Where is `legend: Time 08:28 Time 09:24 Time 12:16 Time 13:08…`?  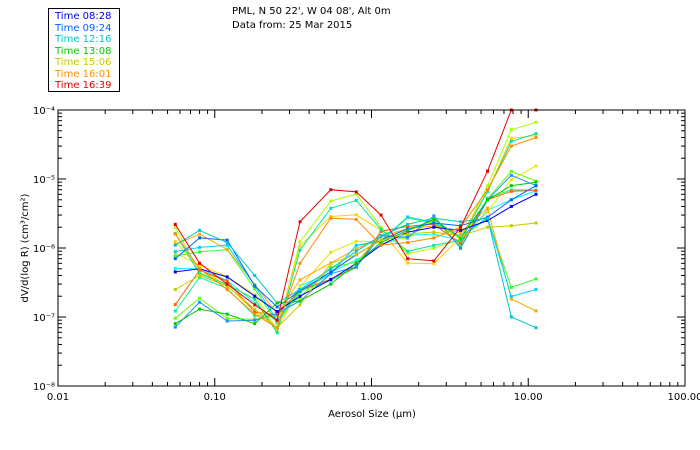
legend: Time 08:28 Time 09:24 Time 12:16 Time 13:08… is located at coordinates (84, 50).